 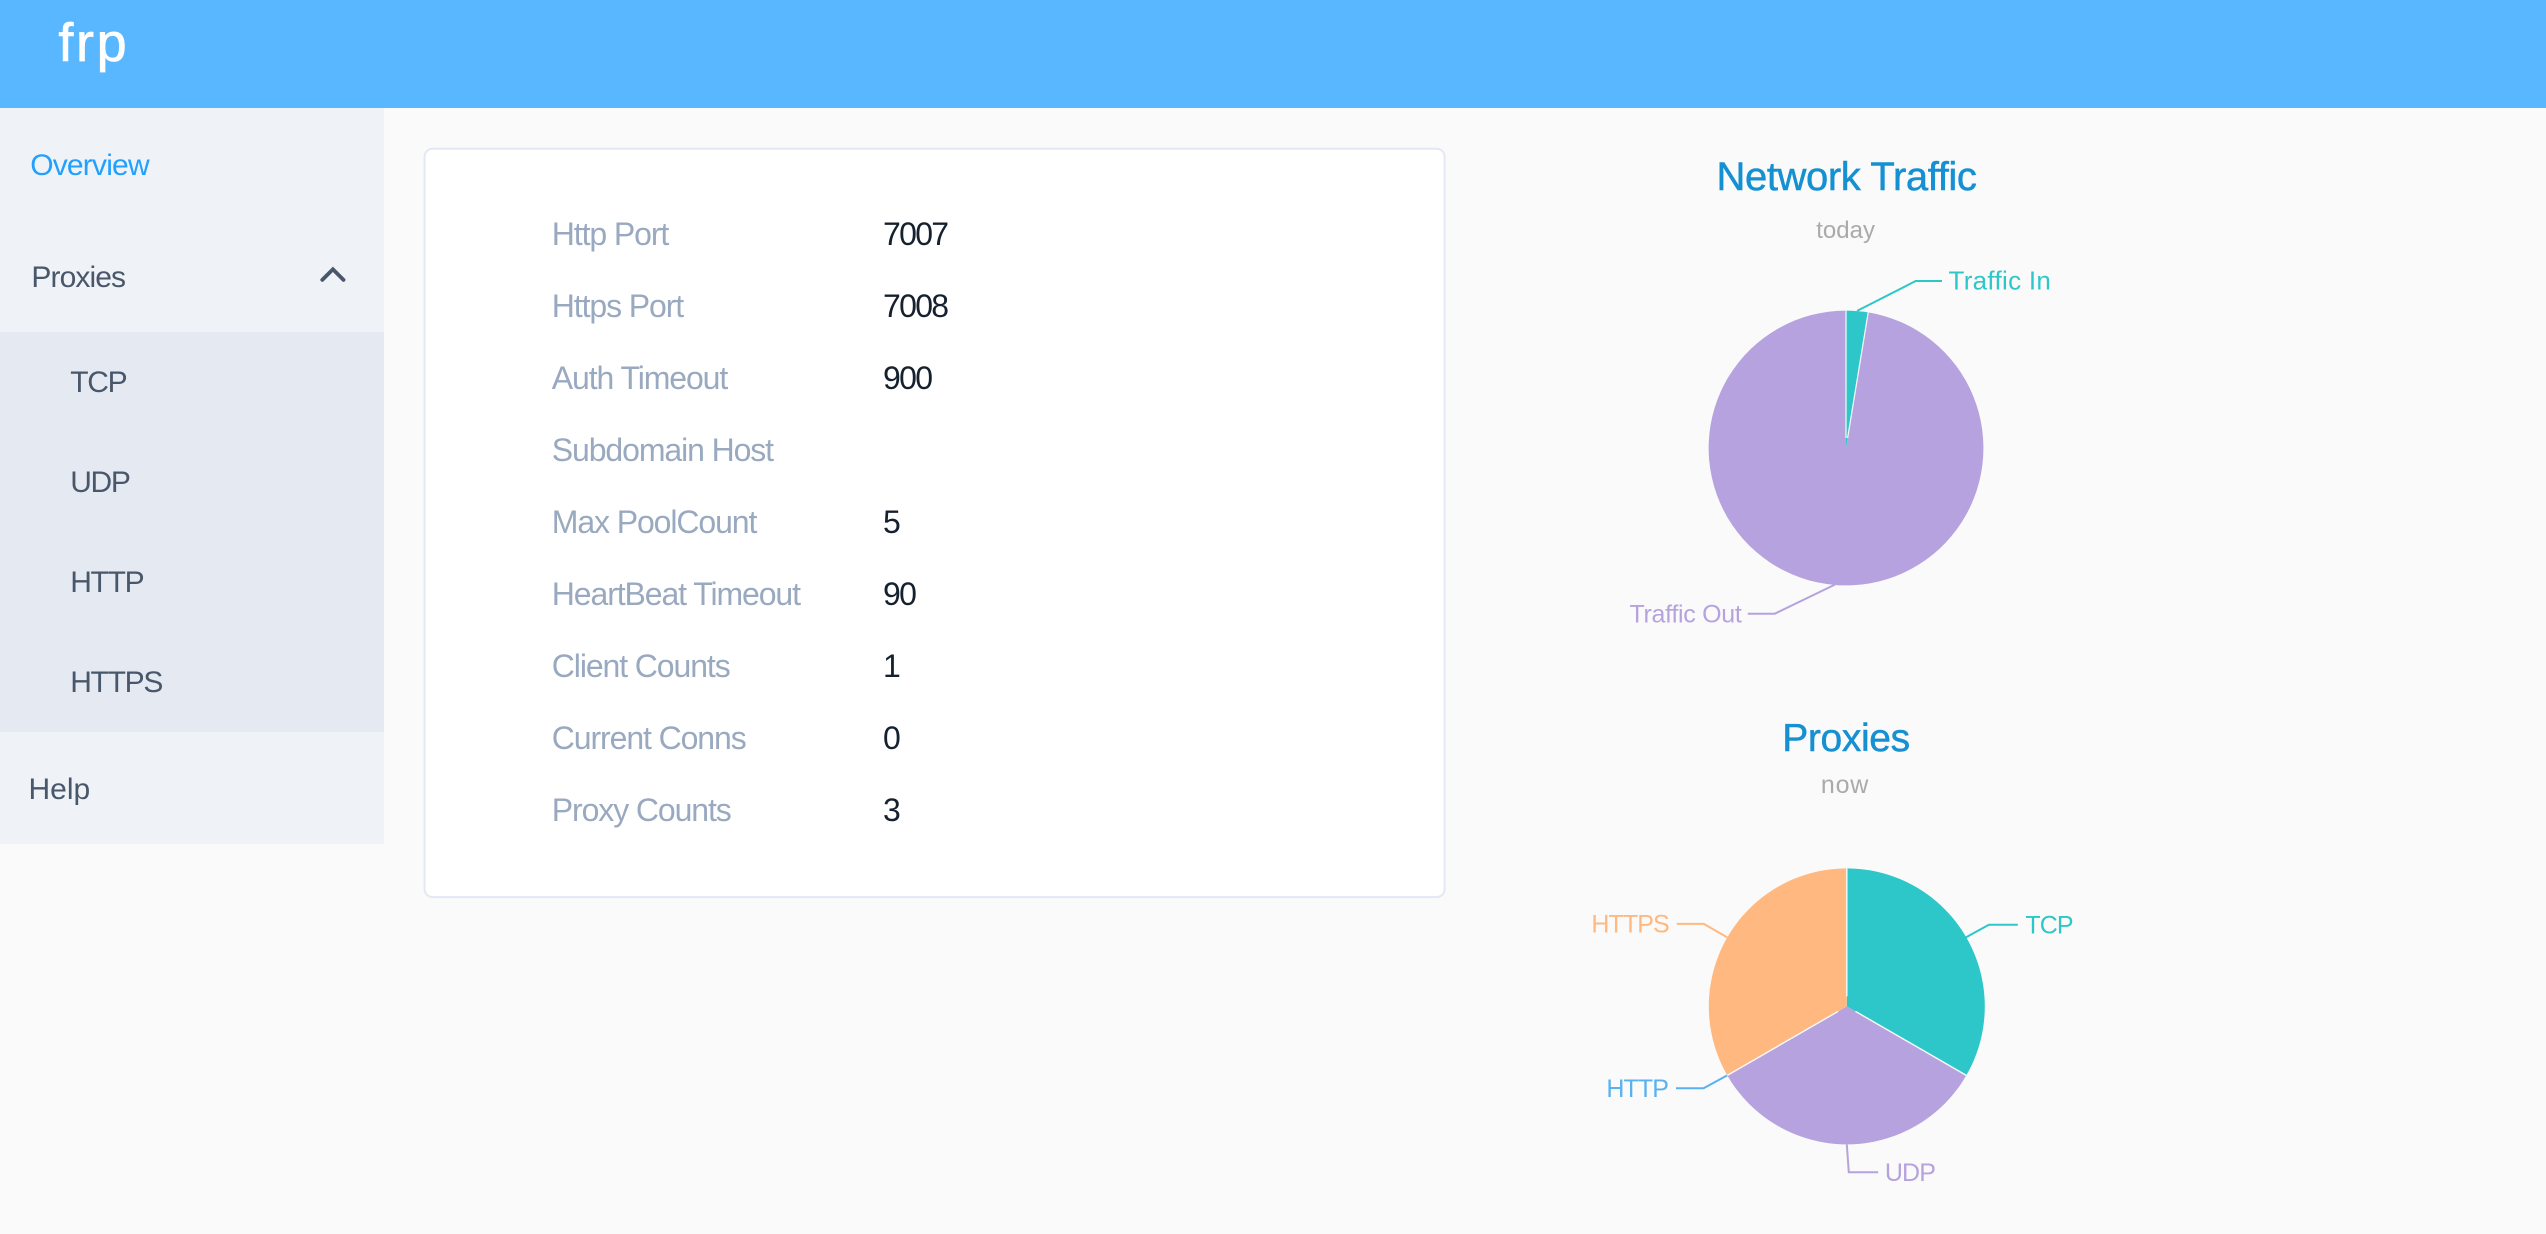 What do you see at coordinates (1845, 785) in the screenshot?
I see `svg-text: now` at bounding box center [1845, 785].